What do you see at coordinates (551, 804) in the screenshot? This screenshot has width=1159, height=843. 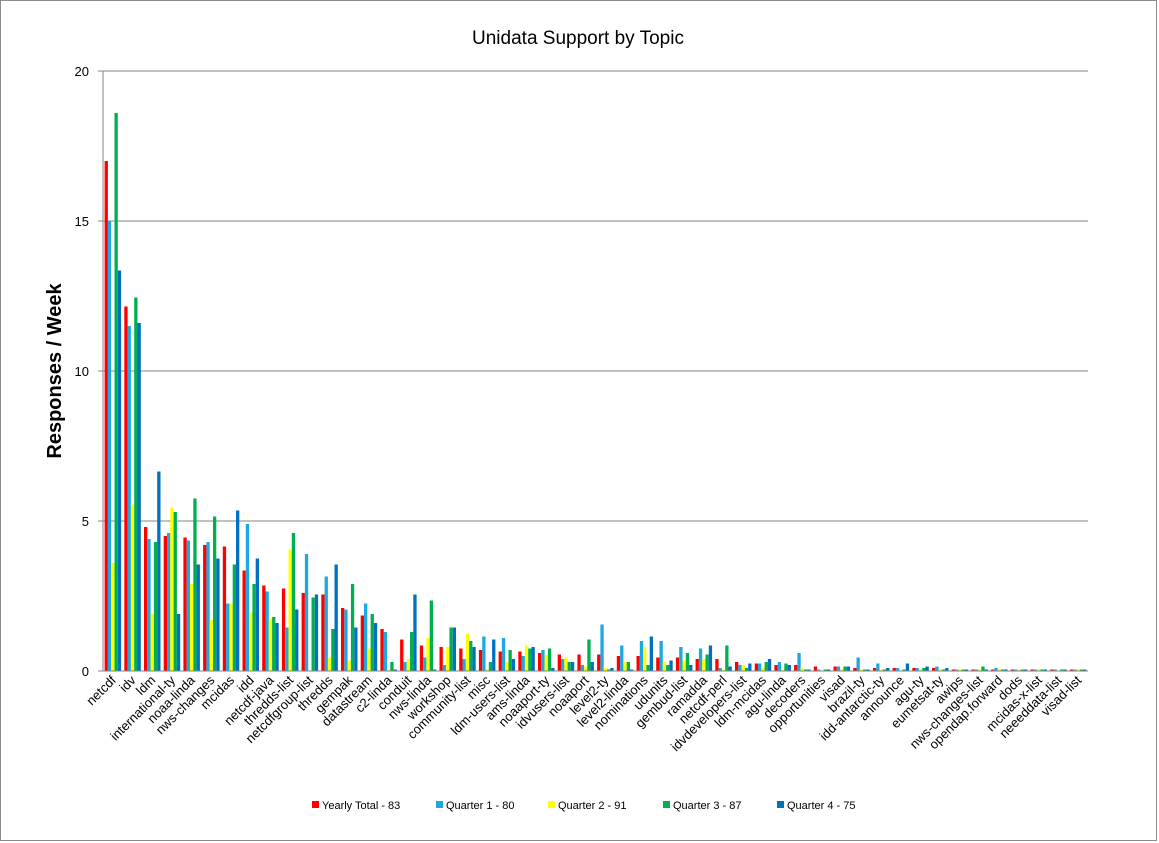 I see `legend-swatch` at bounding box center [551, 804].